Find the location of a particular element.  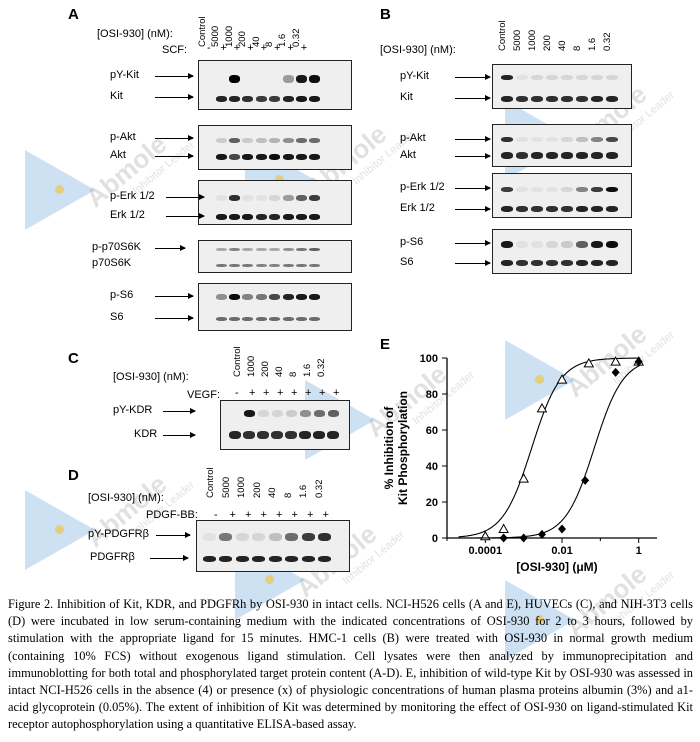

blot-row-label: p70S6K is located at coordinates (112, 263).